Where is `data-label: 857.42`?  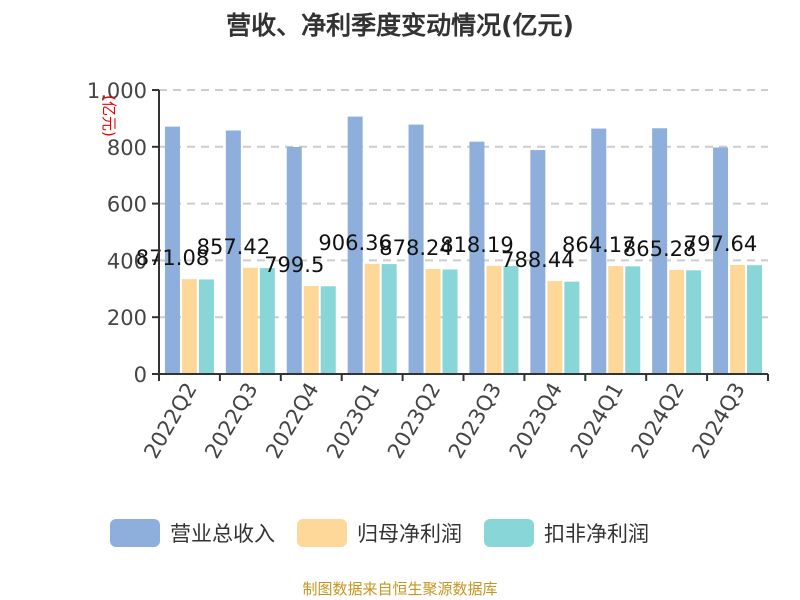 data-label: 857.42 is located at coordinates (233, 247).